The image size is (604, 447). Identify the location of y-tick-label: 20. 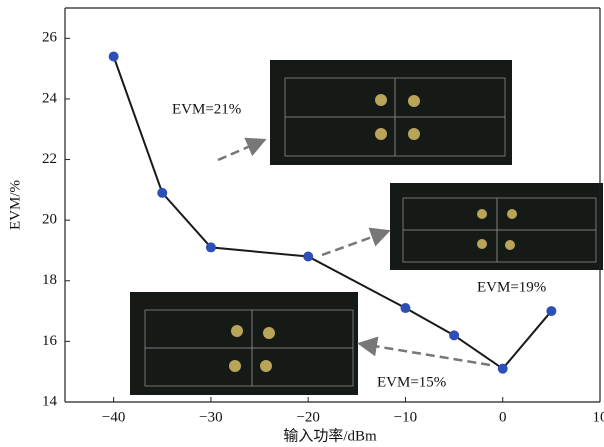
(49, 220).